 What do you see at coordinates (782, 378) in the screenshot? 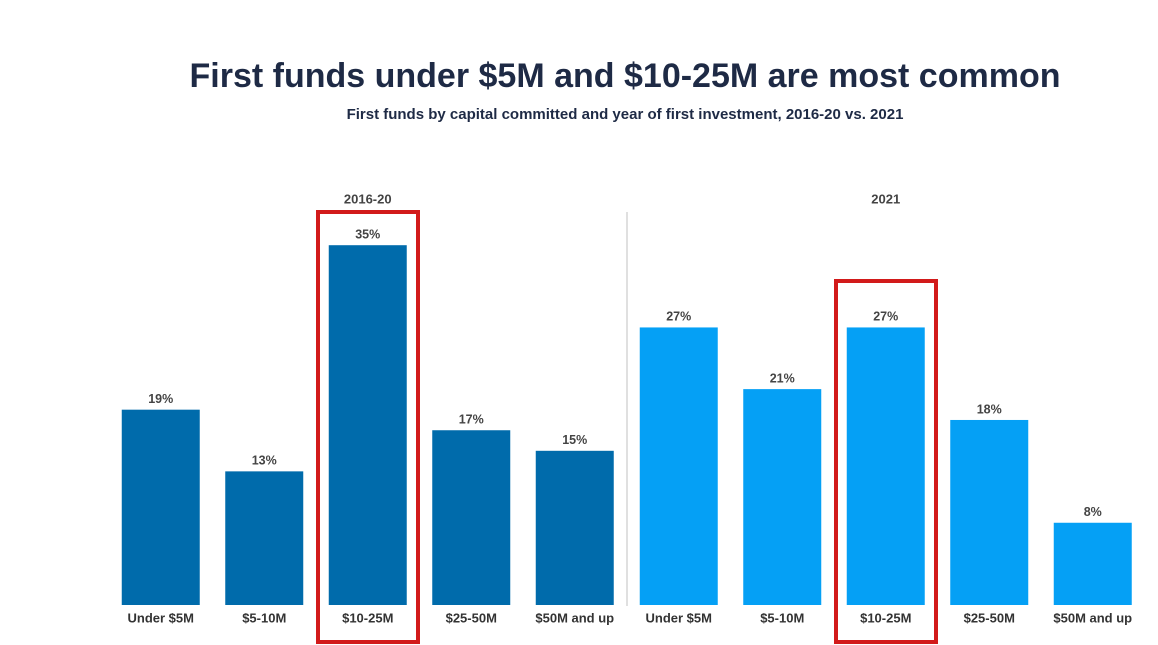
I see `value-label: 21%` at bounding box center [782, 378].